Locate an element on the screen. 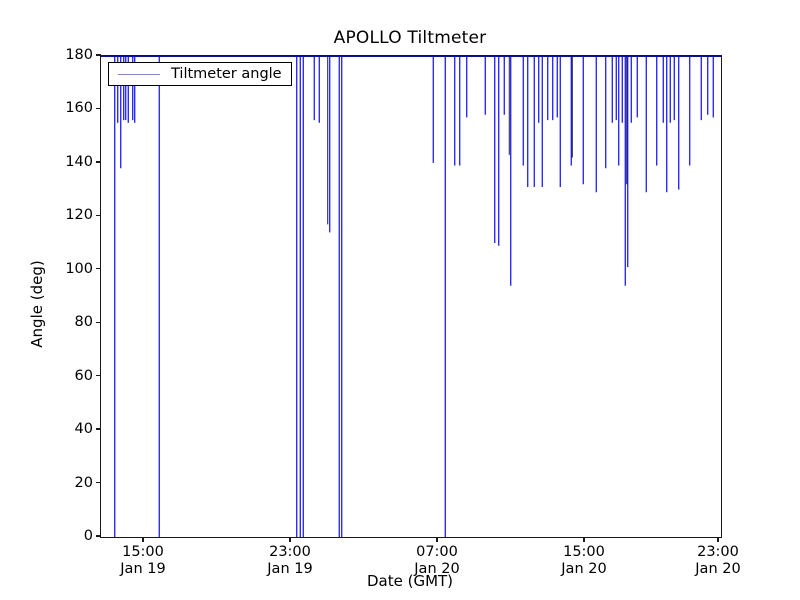  legend-label: Tiltmeter angle is located at coordinates (226, 74).